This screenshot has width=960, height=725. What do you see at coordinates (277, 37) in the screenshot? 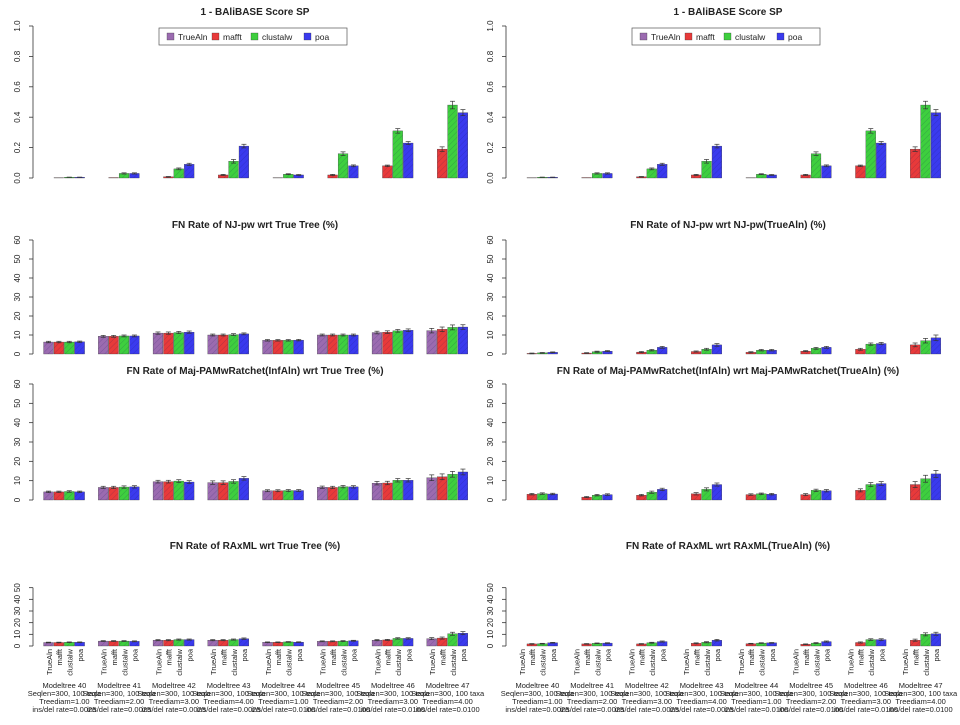
I see `legend-label: clustalw` at bounding box center [277, 37].